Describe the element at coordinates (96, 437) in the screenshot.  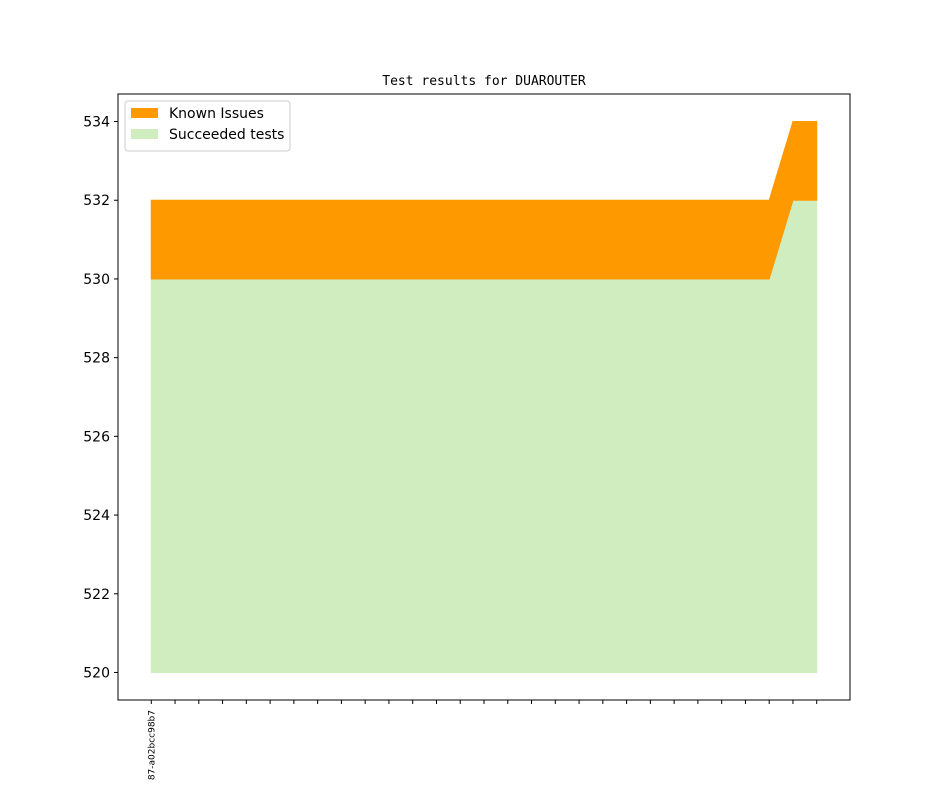
I see `y-tick-label: 526` at that location.